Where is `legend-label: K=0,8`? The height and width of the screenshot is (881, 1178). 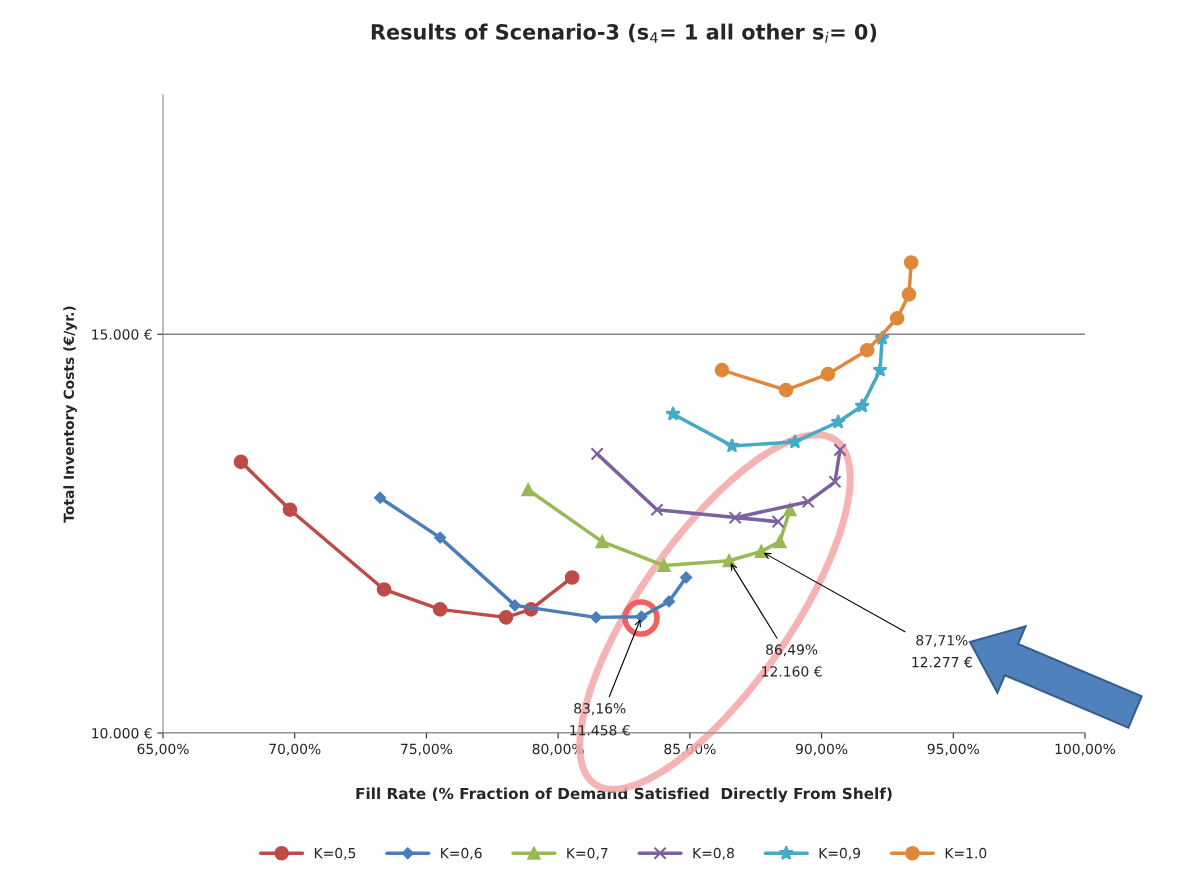 legend-label: K=0,8 is located at coordinates (713, 853).